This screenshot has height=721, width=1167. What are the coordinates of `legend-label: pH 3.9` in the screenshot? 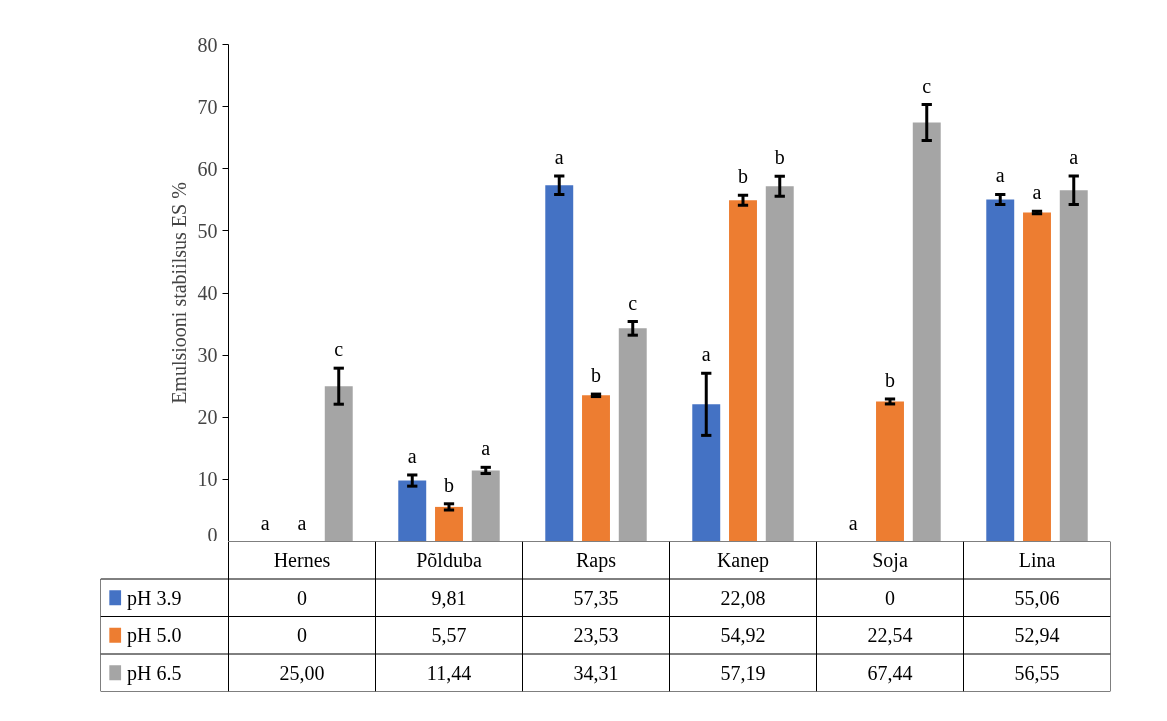 It's located at (154, 598).